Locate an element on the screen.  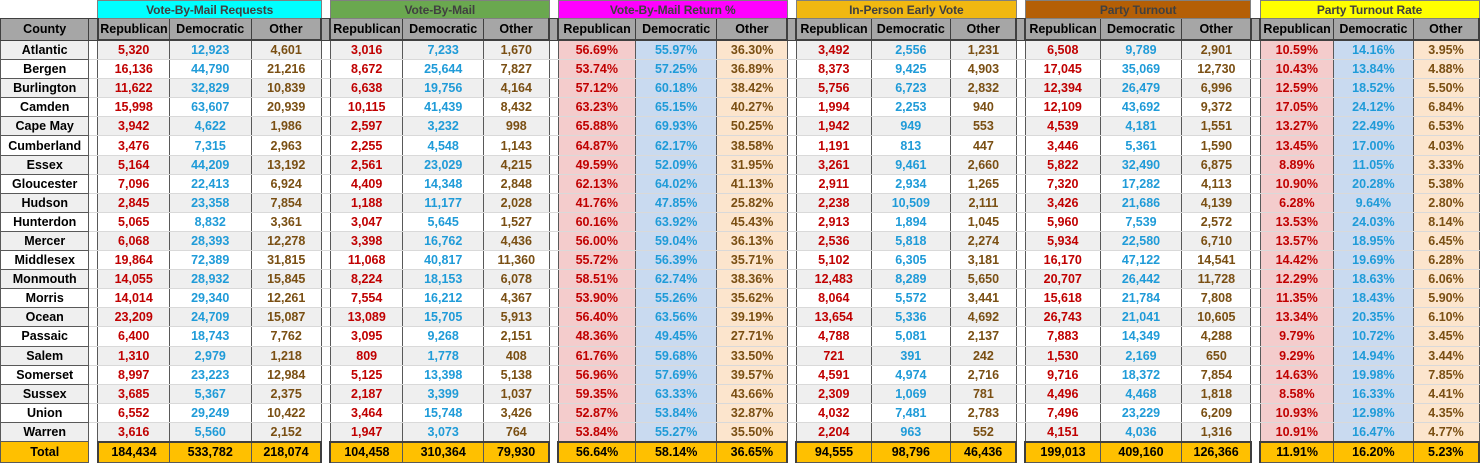
cell-party_turnout-oth: 2,901 is located at coordinates (1216, 50).